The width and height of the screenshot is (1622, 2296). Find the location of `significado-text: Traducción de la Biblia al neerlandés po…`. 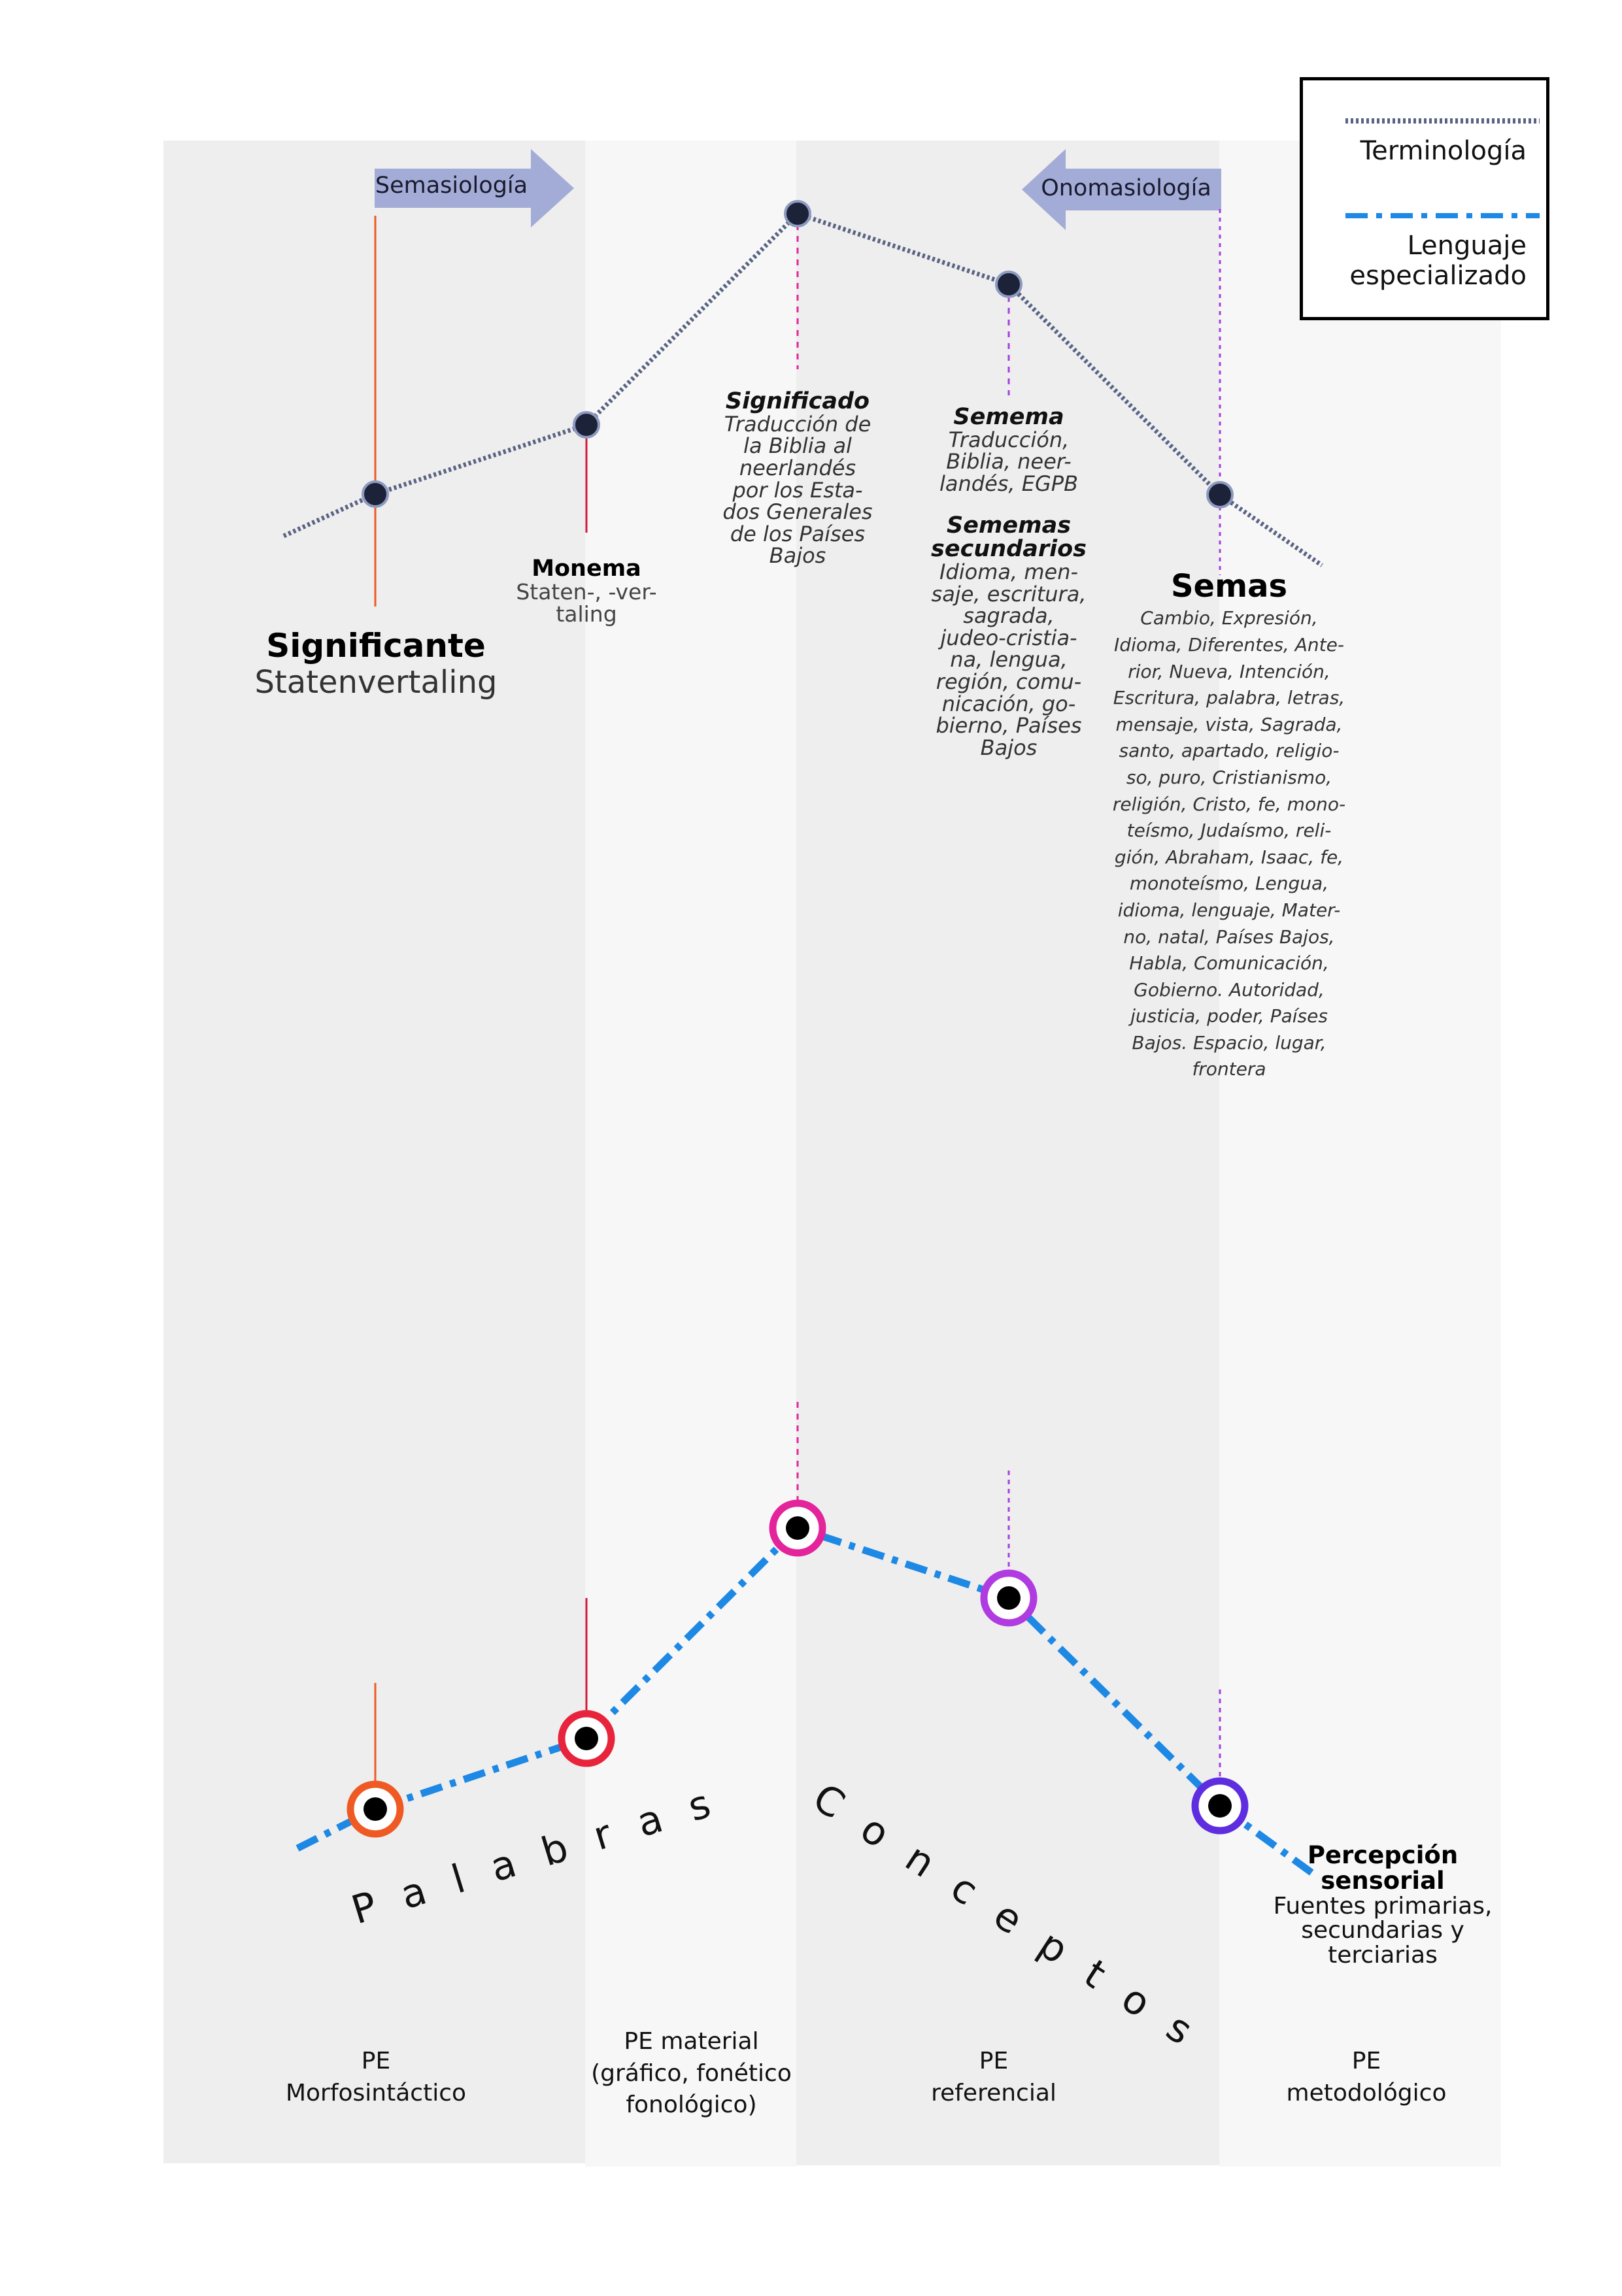

significado-text: Traducción de la Biblia al neerlandés po… is located at coordinates (797, 490).